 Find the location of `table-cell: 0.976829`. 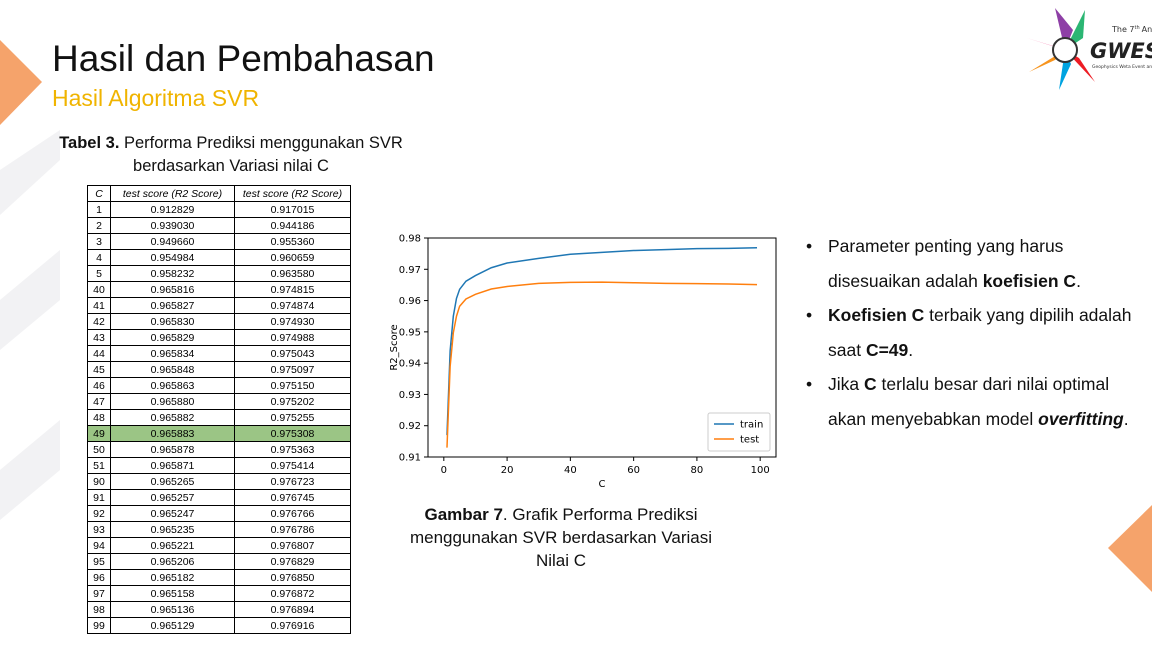

table-cell: 0.976829 is located at coordinates (292, 561).